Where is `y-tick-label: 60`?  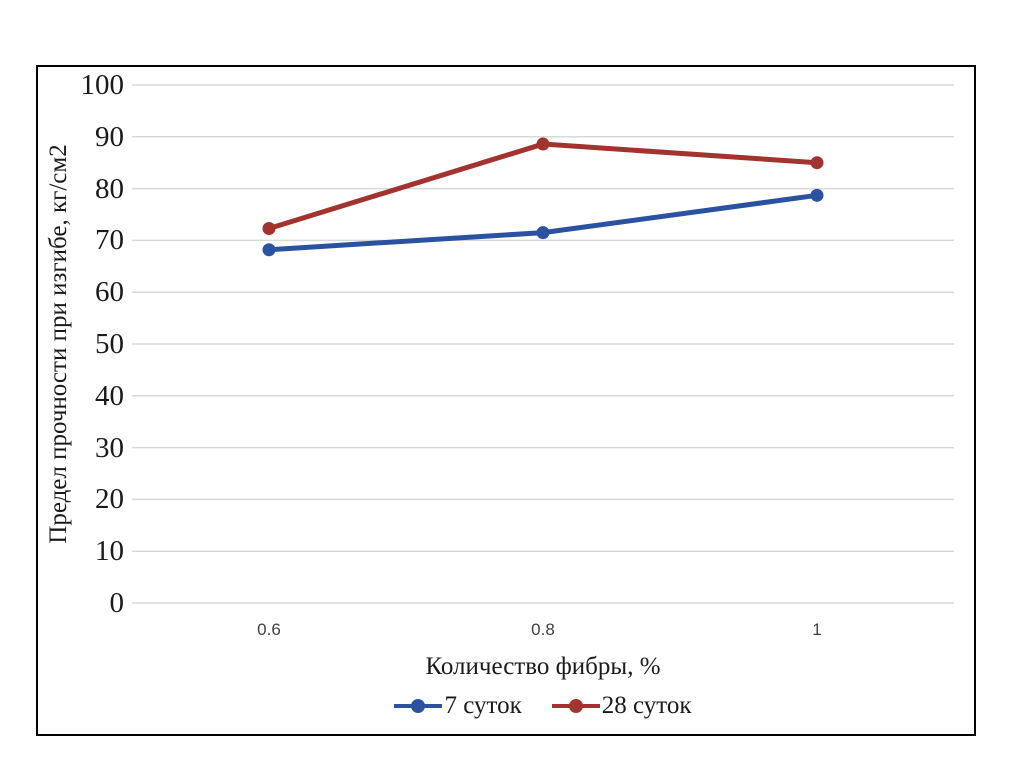
y-tick-label: 60 is located at coordinates (109, 292).